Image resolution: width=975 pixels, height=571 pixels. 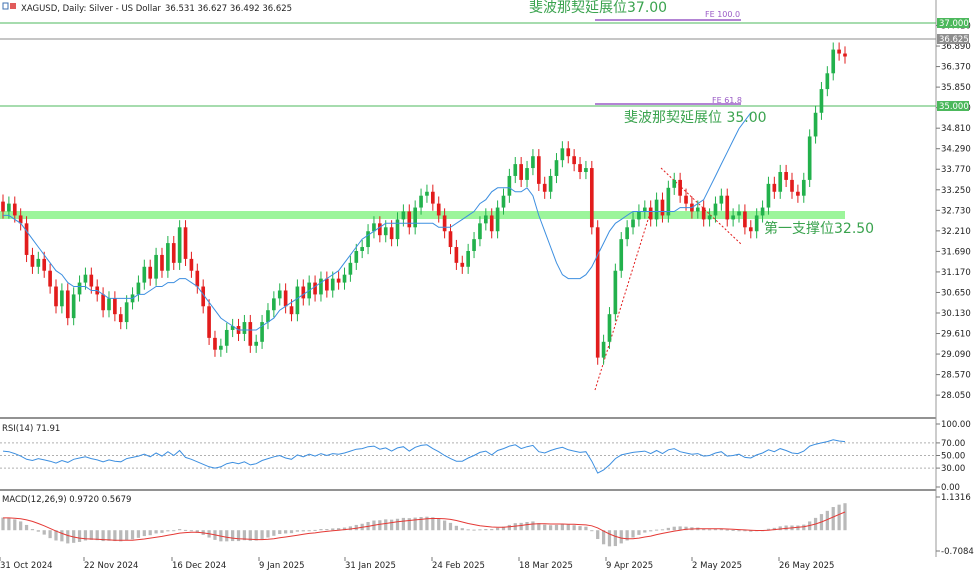 What do you see at coordinates (546, 566) in the screenshot?
I see `time-axis-tick: 18 Mar 2025` at bounding box center [546, 566].